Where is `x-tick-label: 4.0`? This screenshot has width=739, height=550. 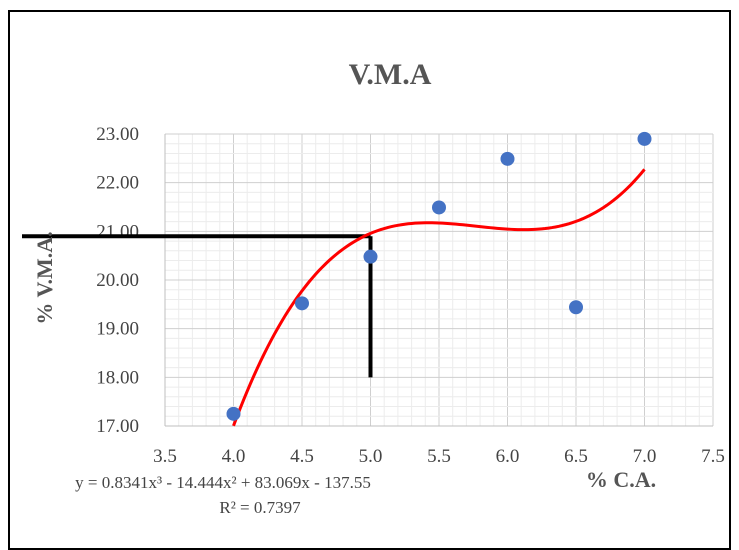
x-tick-label: 4.0 is located at coordinates (234, 456).